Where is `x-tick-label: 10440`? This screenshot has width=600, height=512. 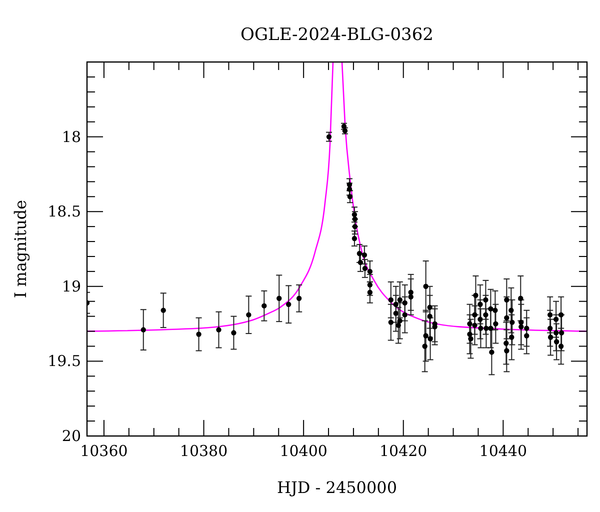
x-tick-label: 10440 is located at coordinates (503, 451).